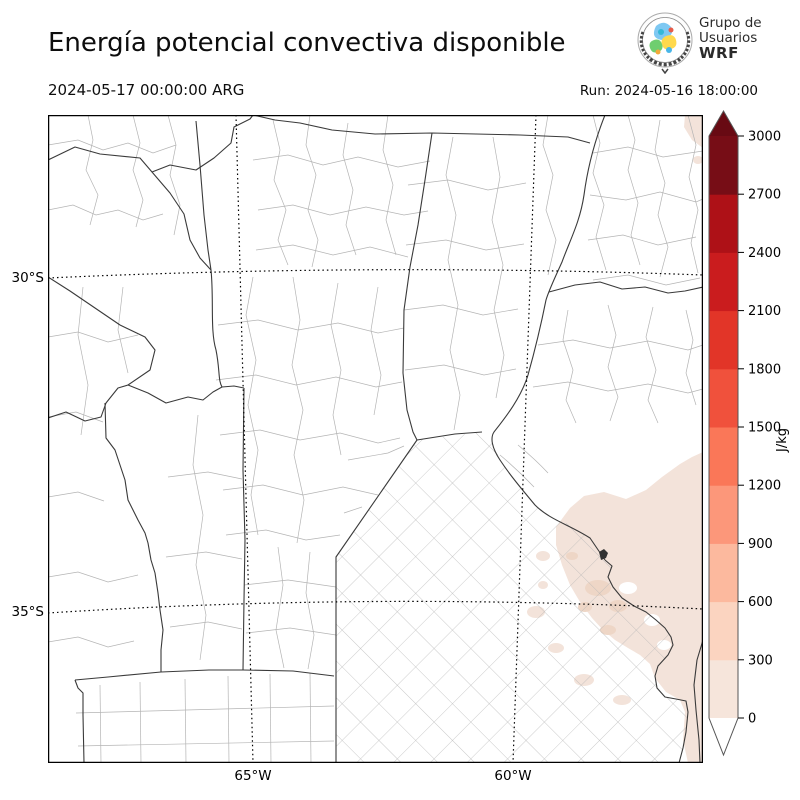  What do you see at coordinates (375, 274) in the screenshot?
I see `gridline-30s` at bounding box center [375, 274].